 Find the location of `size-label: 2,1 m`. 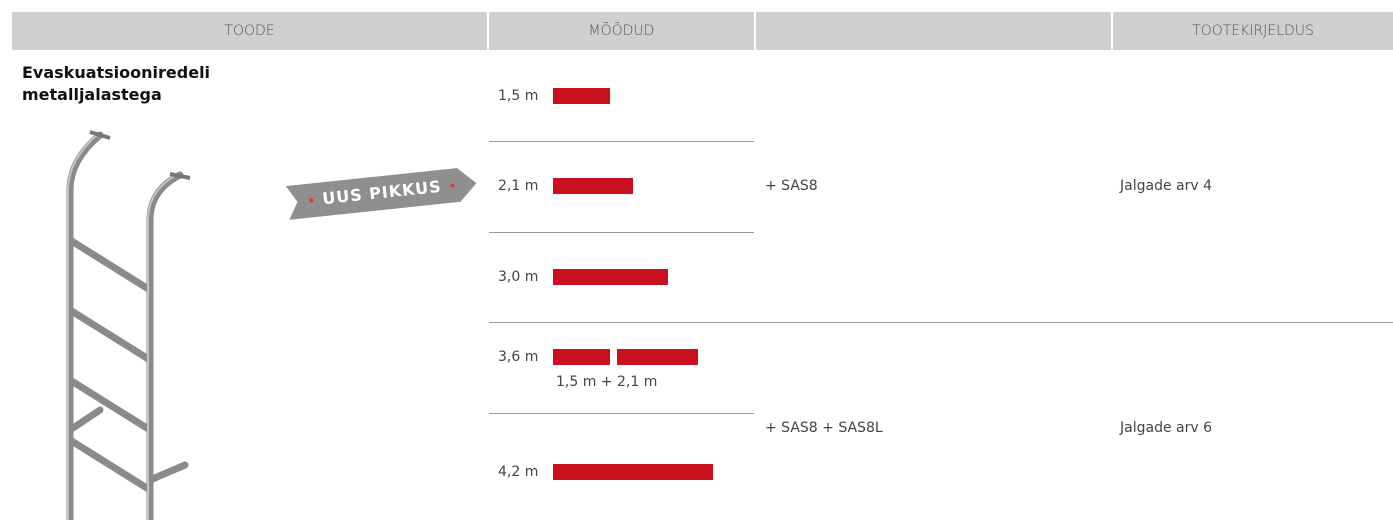

size-label: 2,1 m is located at coordinates (518, 186).